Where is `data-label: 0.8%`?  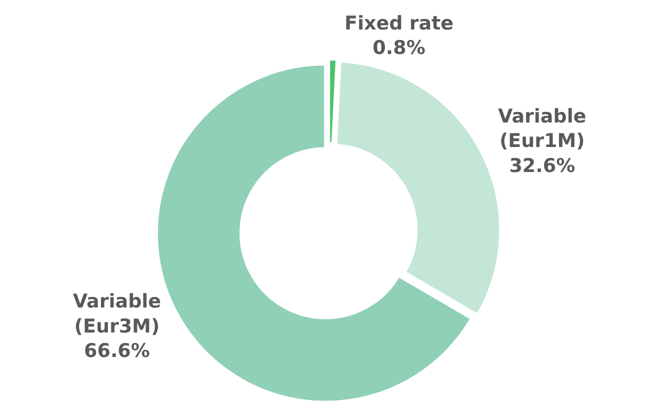
data-label: 0.8% is located at coordinates (399, 48).